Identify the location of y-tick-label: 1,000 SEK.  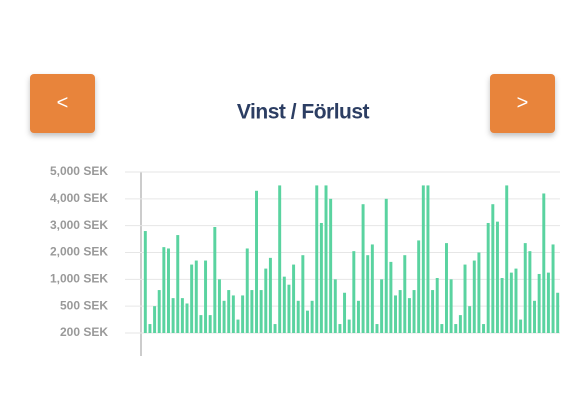
(79, 279).